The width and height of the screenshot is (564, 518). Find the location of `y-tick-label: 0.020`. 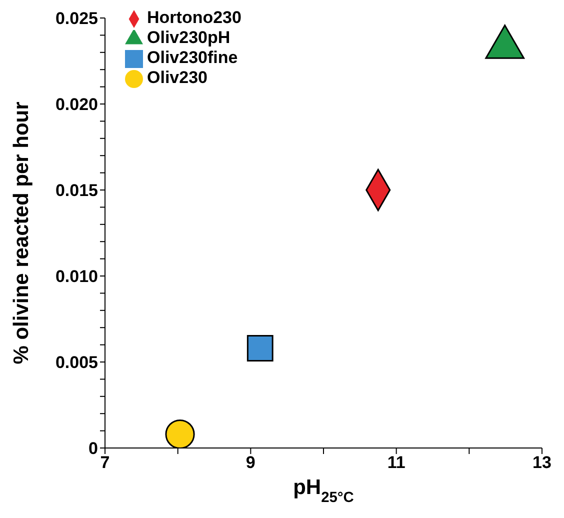

y-tick-label: 0.020 is located at coordinates (76, 104).